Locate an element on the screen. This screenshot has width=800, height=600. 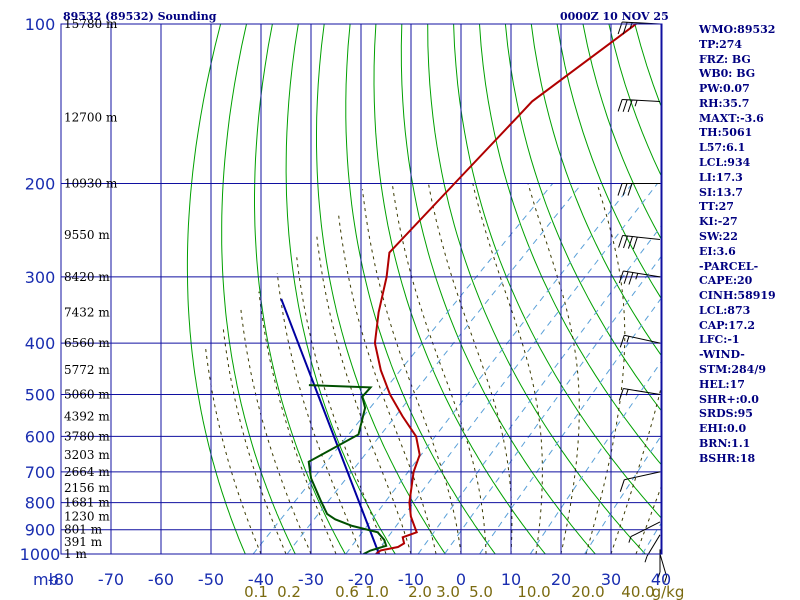
pressure-label-800: 800 is located at coordinates (40, 503).